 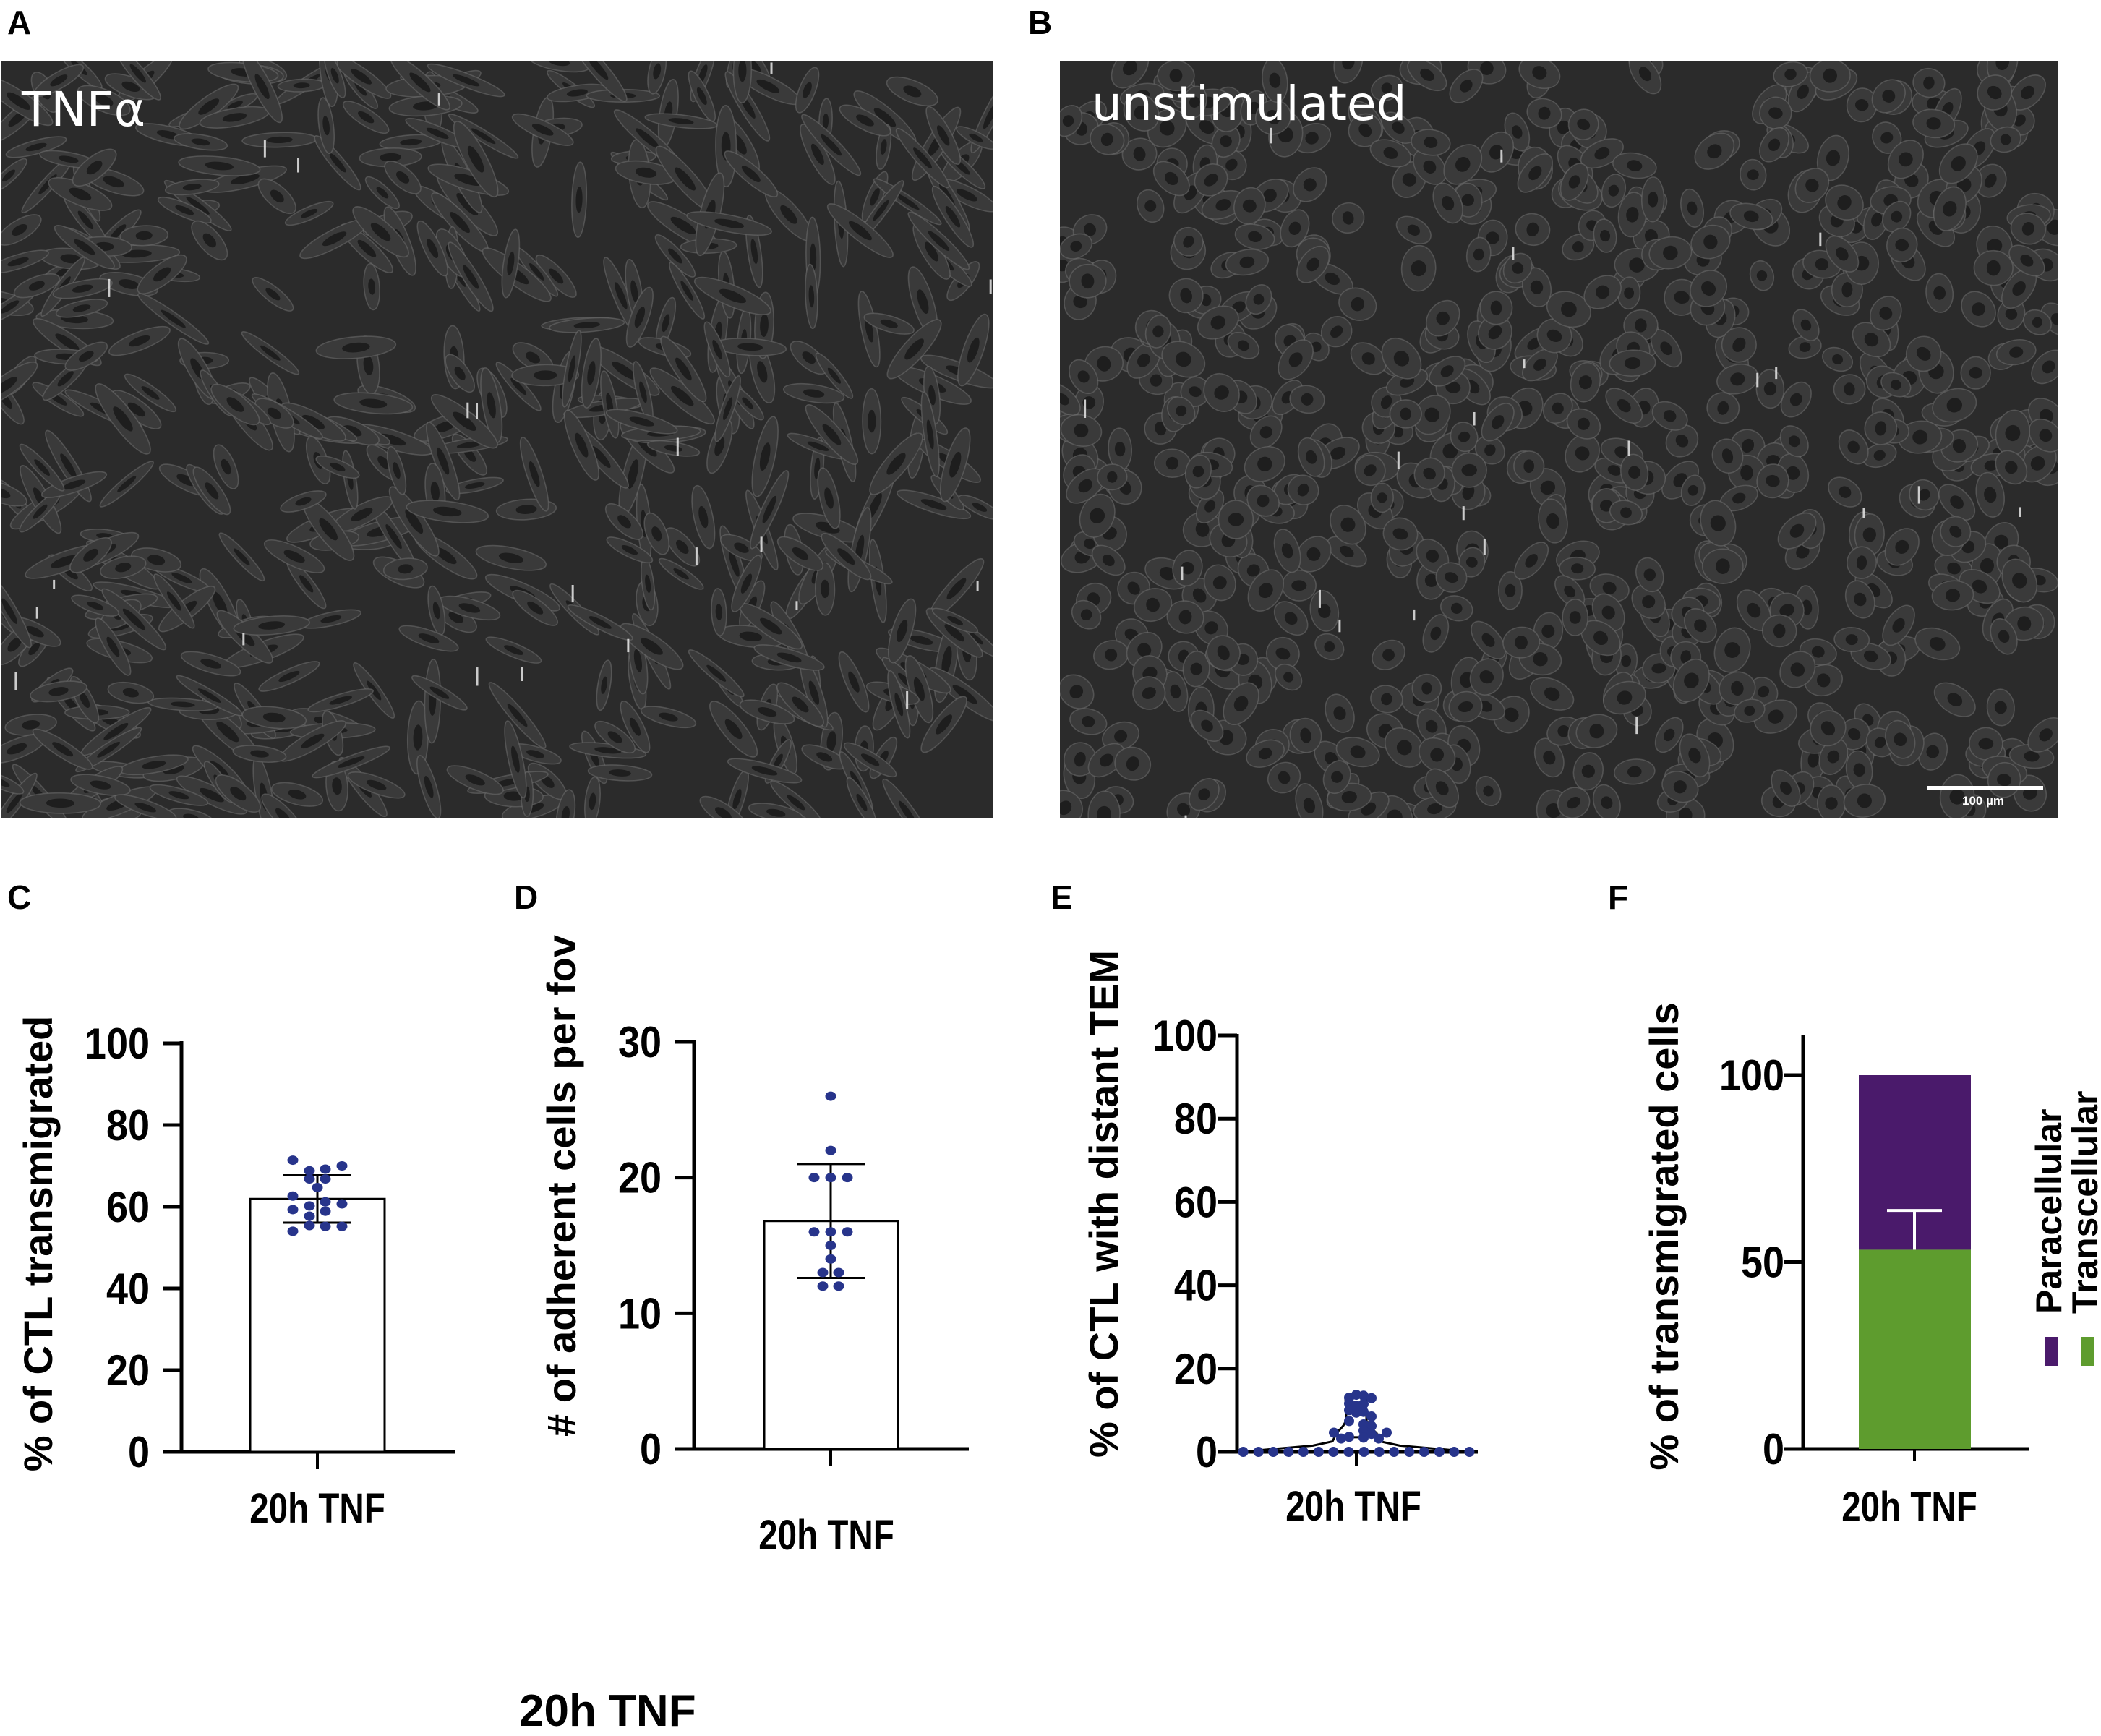 What do you see at coordinates (1909, 1507) in the screenshot?
I see `category-label-f: 20h TNF` at bounding box center [1909, 1507].